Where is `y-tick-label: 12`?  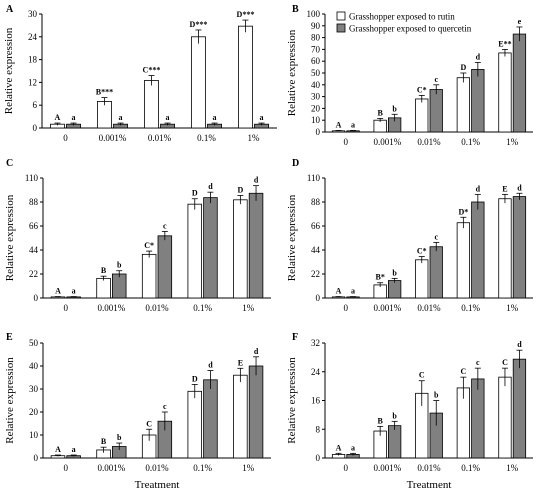 y-tick-label: 12 is located at coordinates (32, 82).